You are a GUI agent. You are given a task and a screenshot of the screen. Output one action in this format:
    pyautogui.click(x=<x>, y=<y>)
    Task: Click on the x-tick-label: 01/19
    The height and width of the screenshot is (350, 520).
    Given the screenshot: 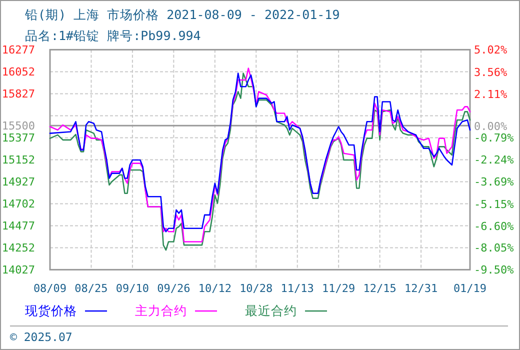 What is the action you would take?
    pyautogui.click(x=470, y=288)
    